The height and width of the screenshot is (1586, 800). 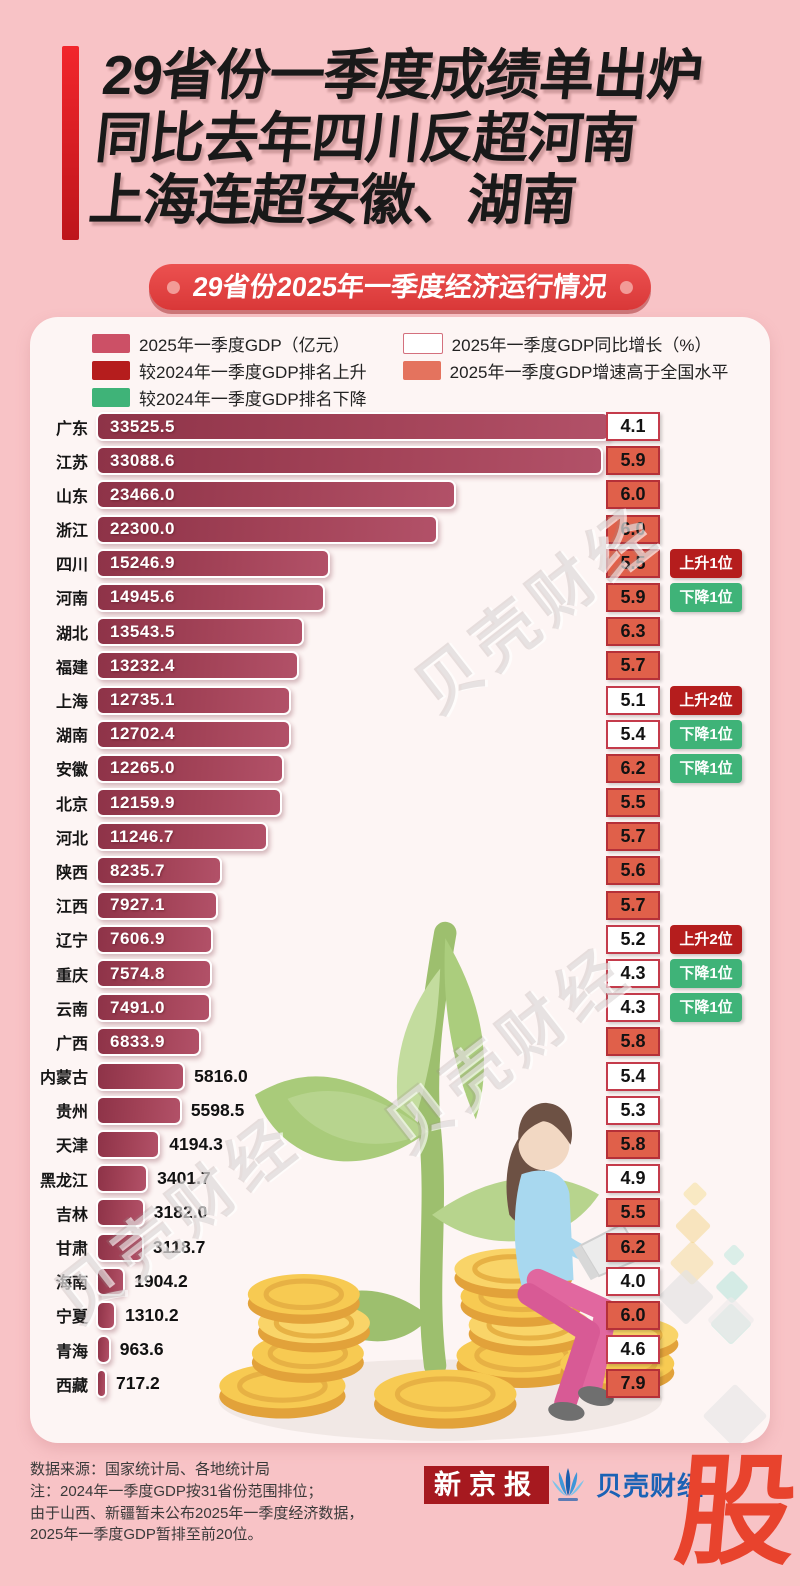 I want to click on gdp-value: 33088.6, so click(x=142, y=460).